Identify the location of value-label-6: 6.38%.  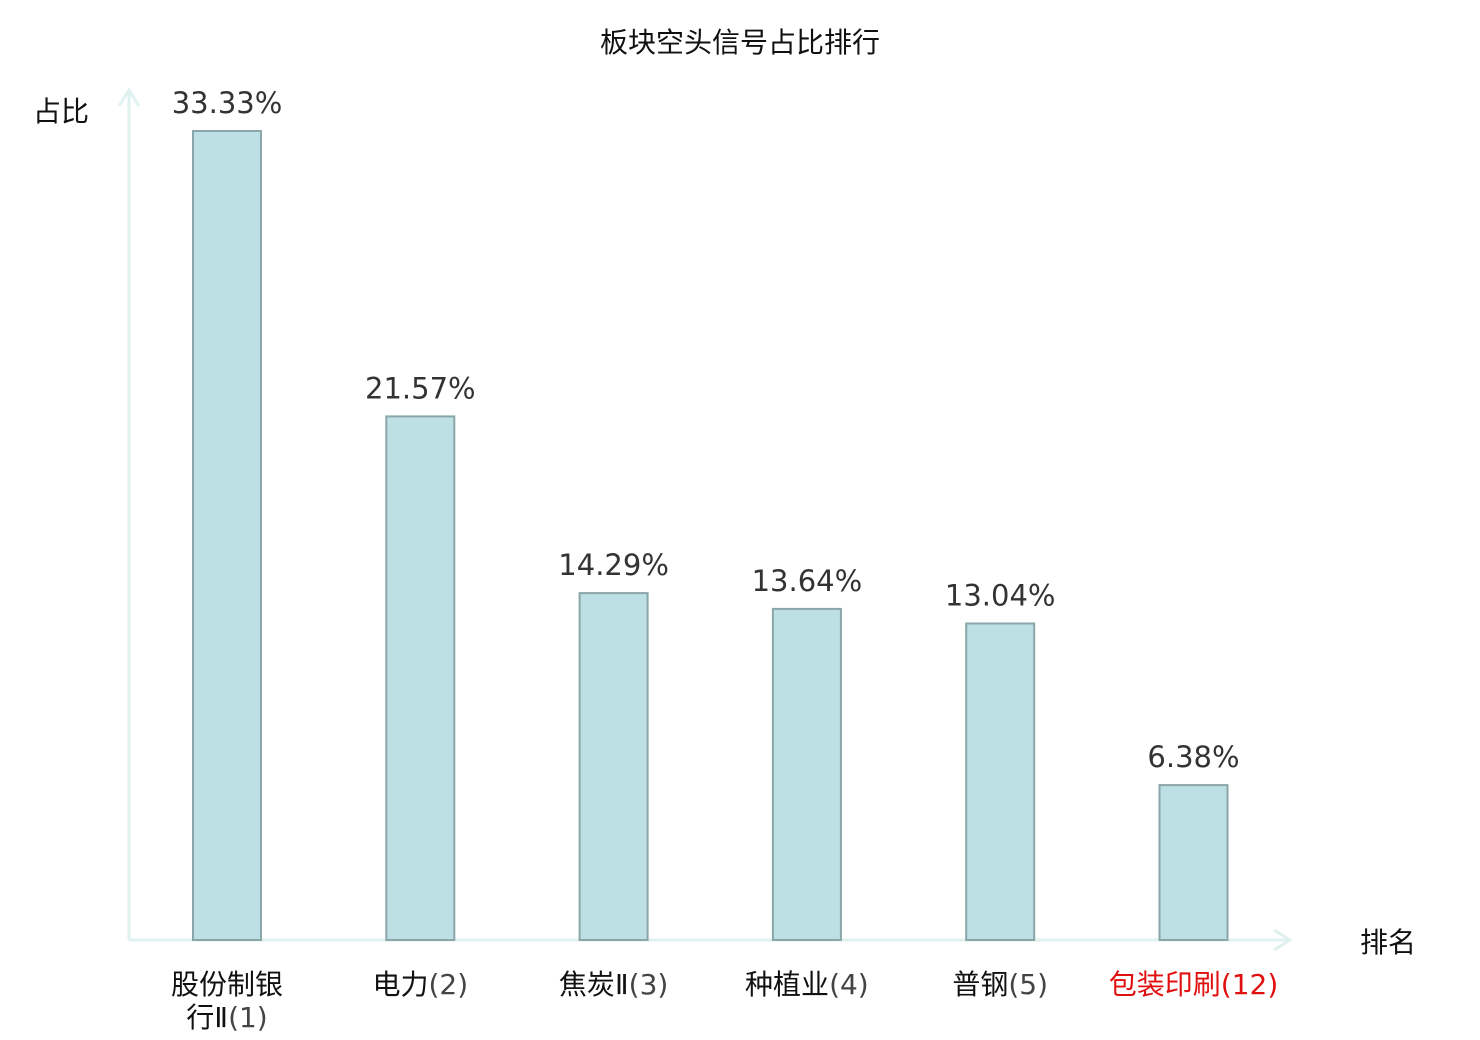
(1193, 757).